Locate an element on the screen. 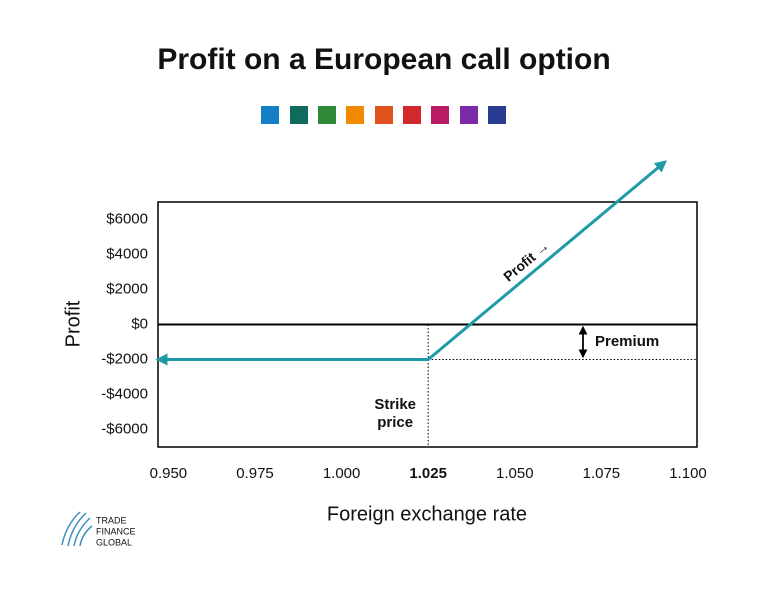  x-tick-label: 1.100 is located at coordinates (688, 473).